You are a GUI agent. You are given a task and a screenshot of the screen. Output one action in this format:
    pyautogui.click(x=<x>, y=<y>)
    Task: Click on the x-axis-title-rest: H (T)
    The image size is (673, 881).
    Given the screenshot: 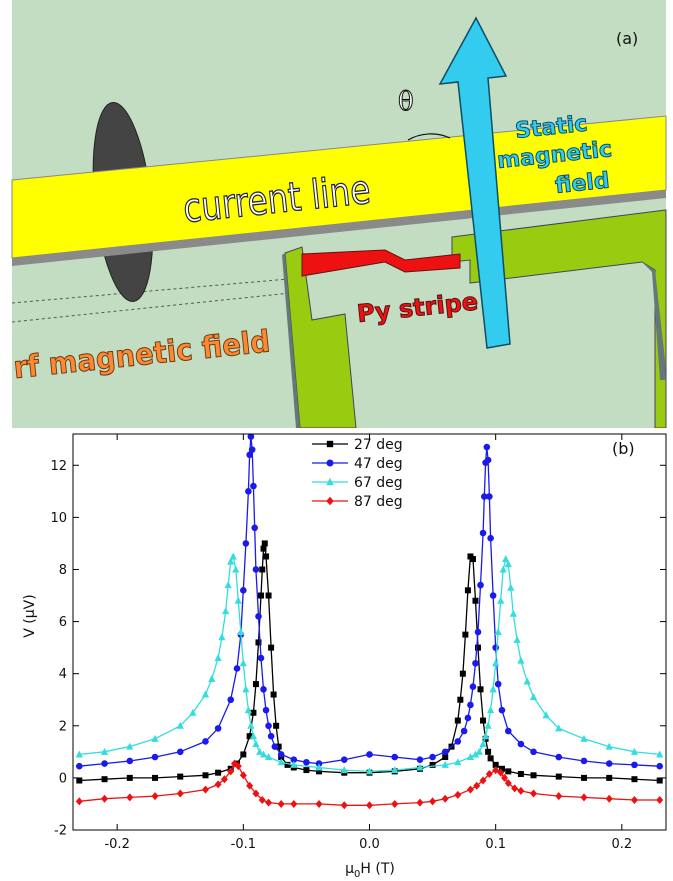 What is the action you would take?
    pyautogui.click(x=377, y=869)
    